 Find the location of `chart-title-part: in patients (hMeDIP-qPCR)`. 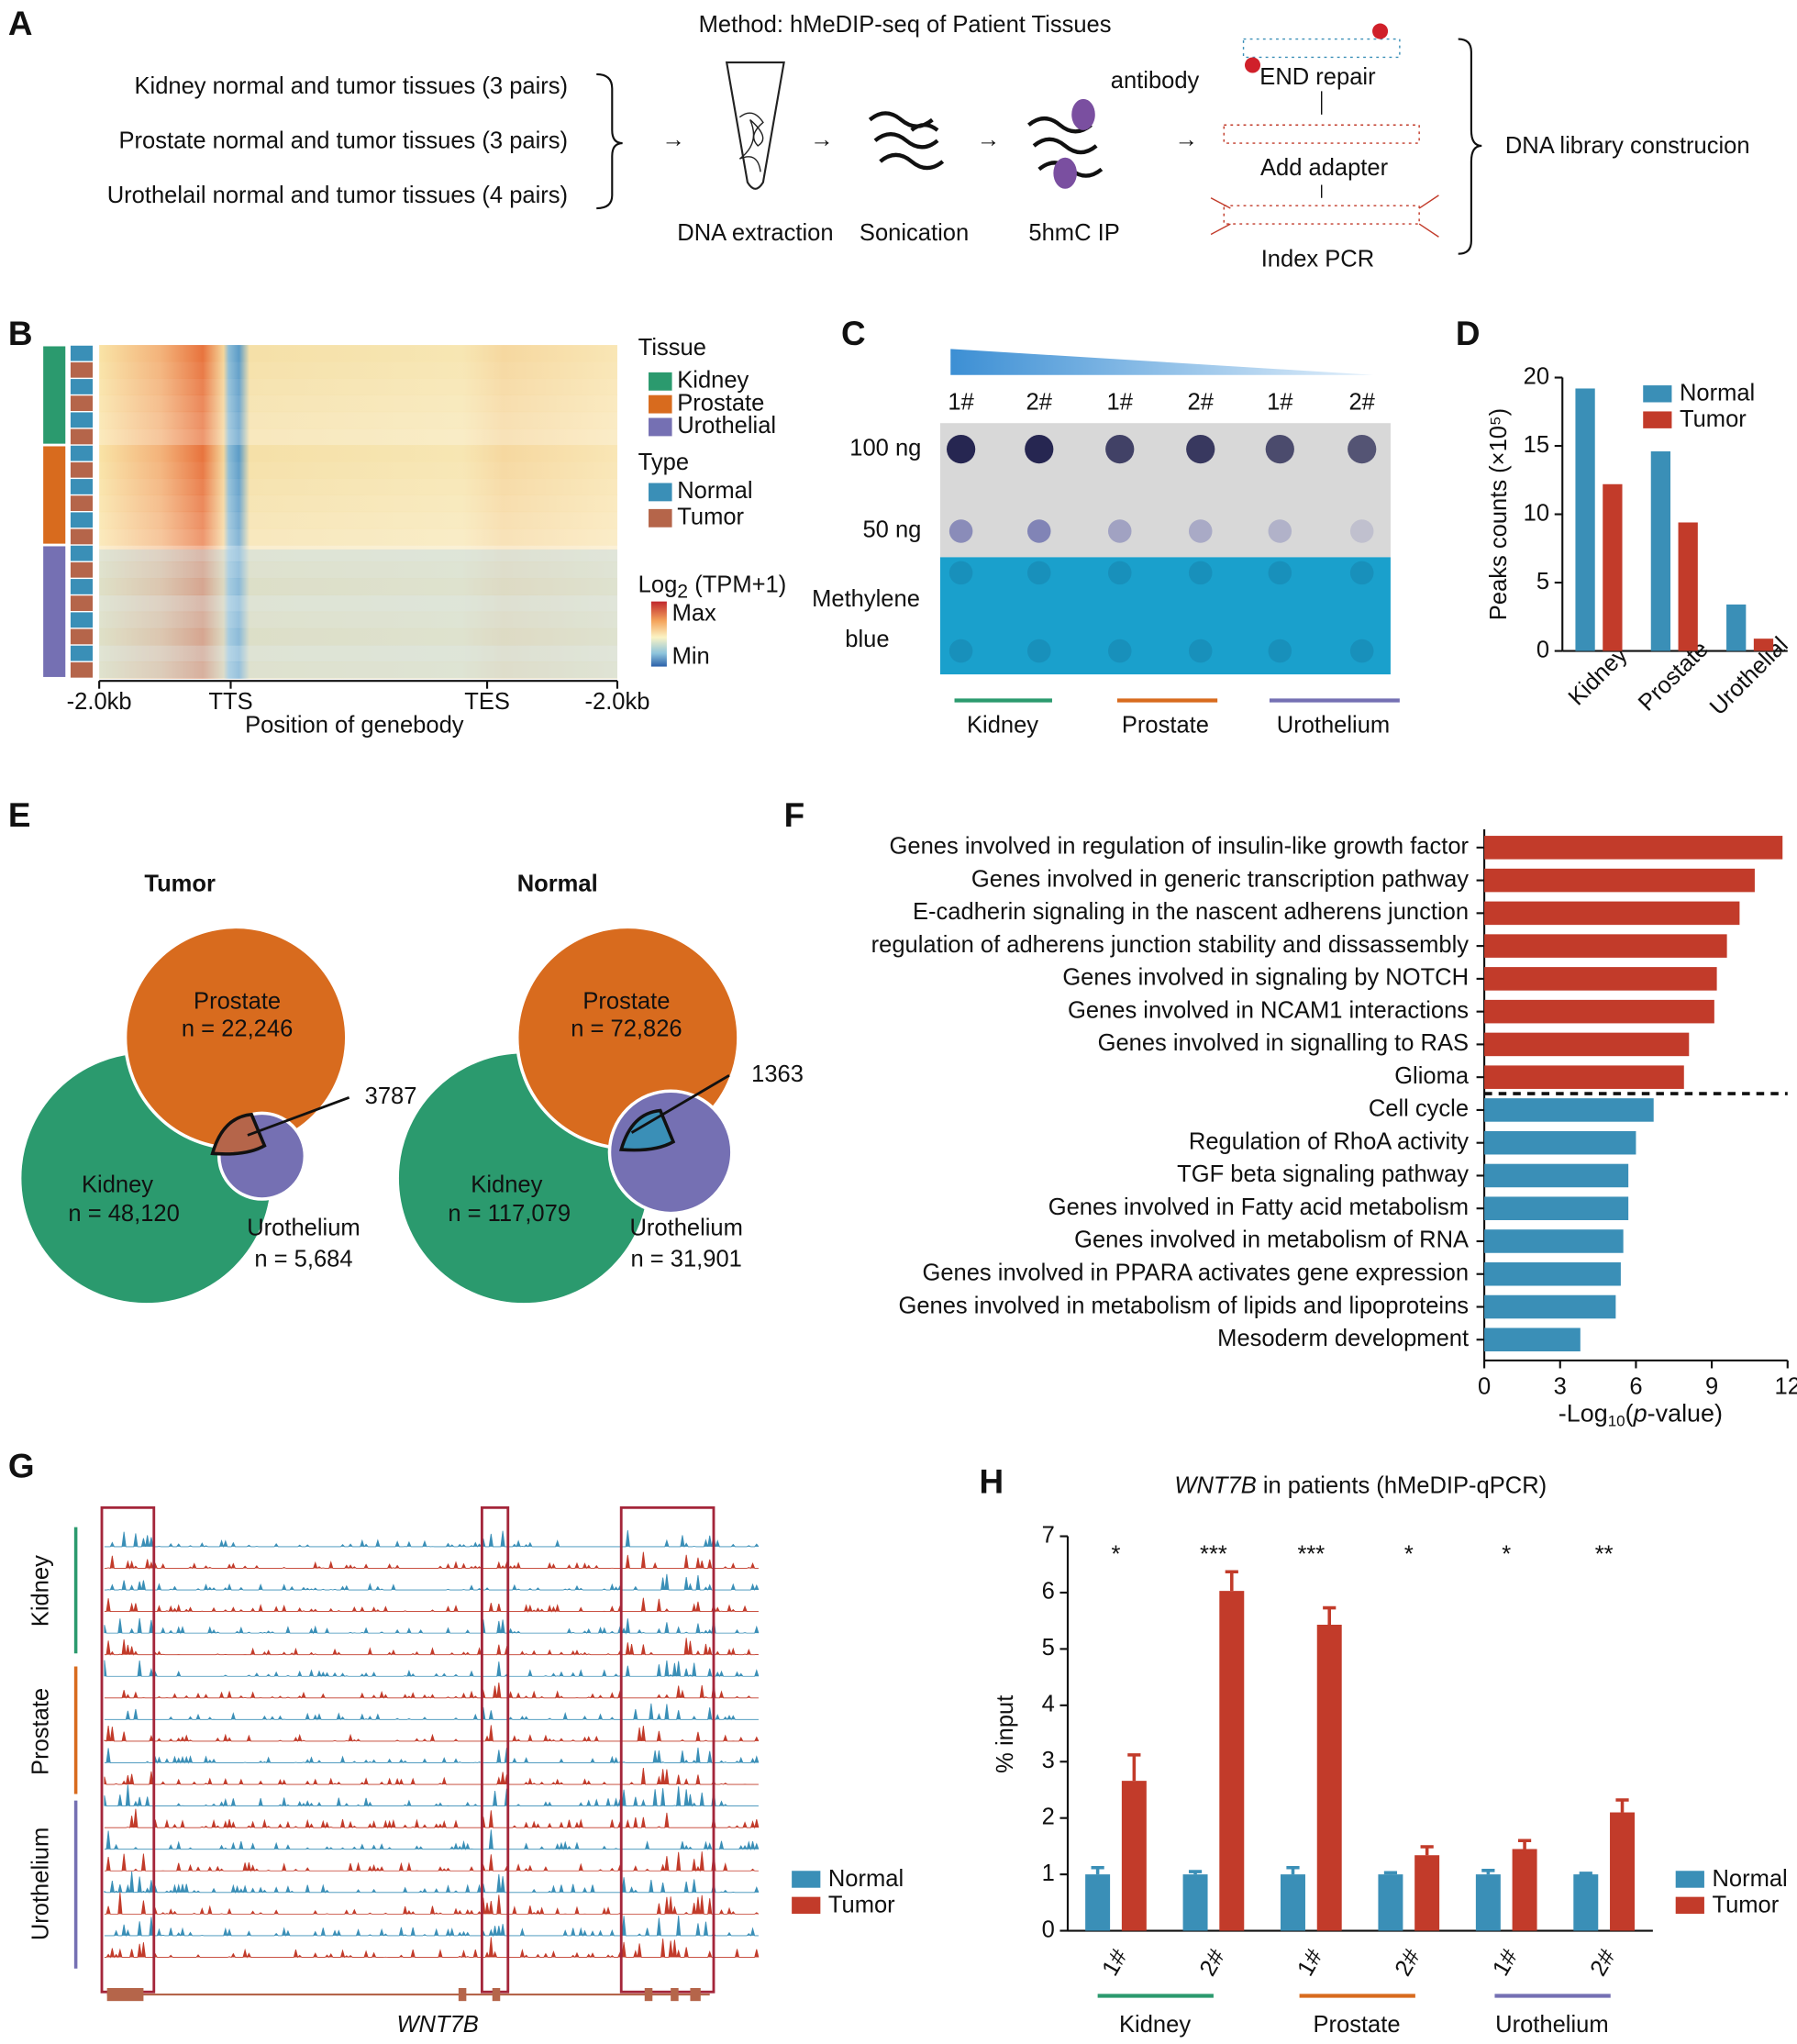

chart-title-part: in patients (hMeDIP-qPCR) is located at coordinates (1402, 1485).